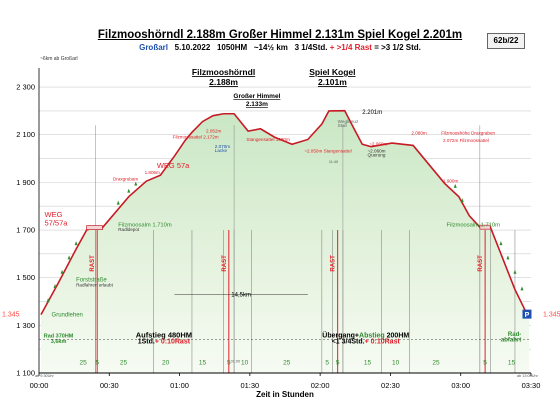 The image size is (560, 420). I want to click on tiny-time: 11:40, so click(333, 162).